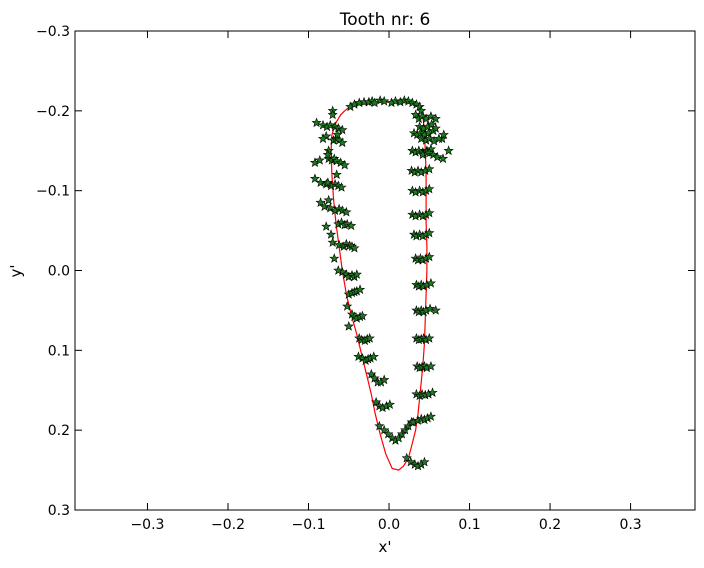 The image size is (704, 568). Describe the element at coordinates (53, 192) in the screenshot. I see `y-tick-label: −0.1` at that location.